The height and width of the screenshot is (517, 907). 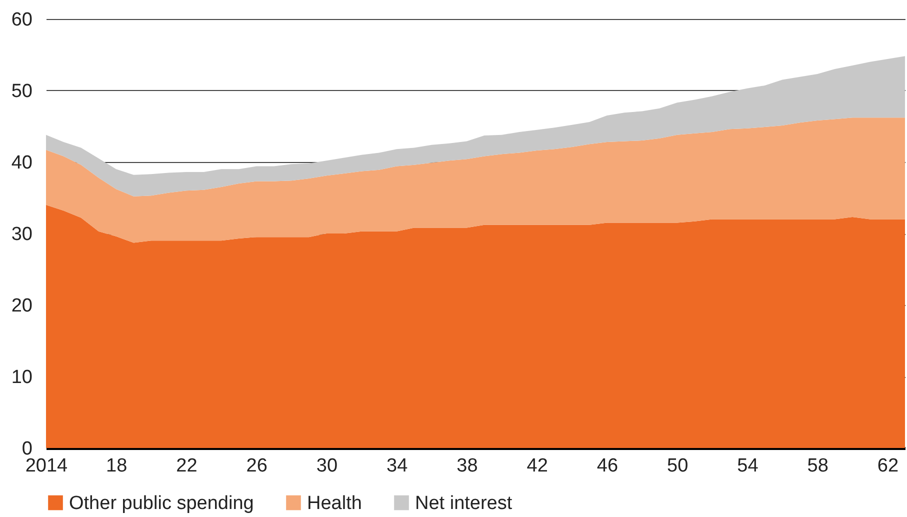 I want to click on legend-label: Health, so click(x=334, y=503).